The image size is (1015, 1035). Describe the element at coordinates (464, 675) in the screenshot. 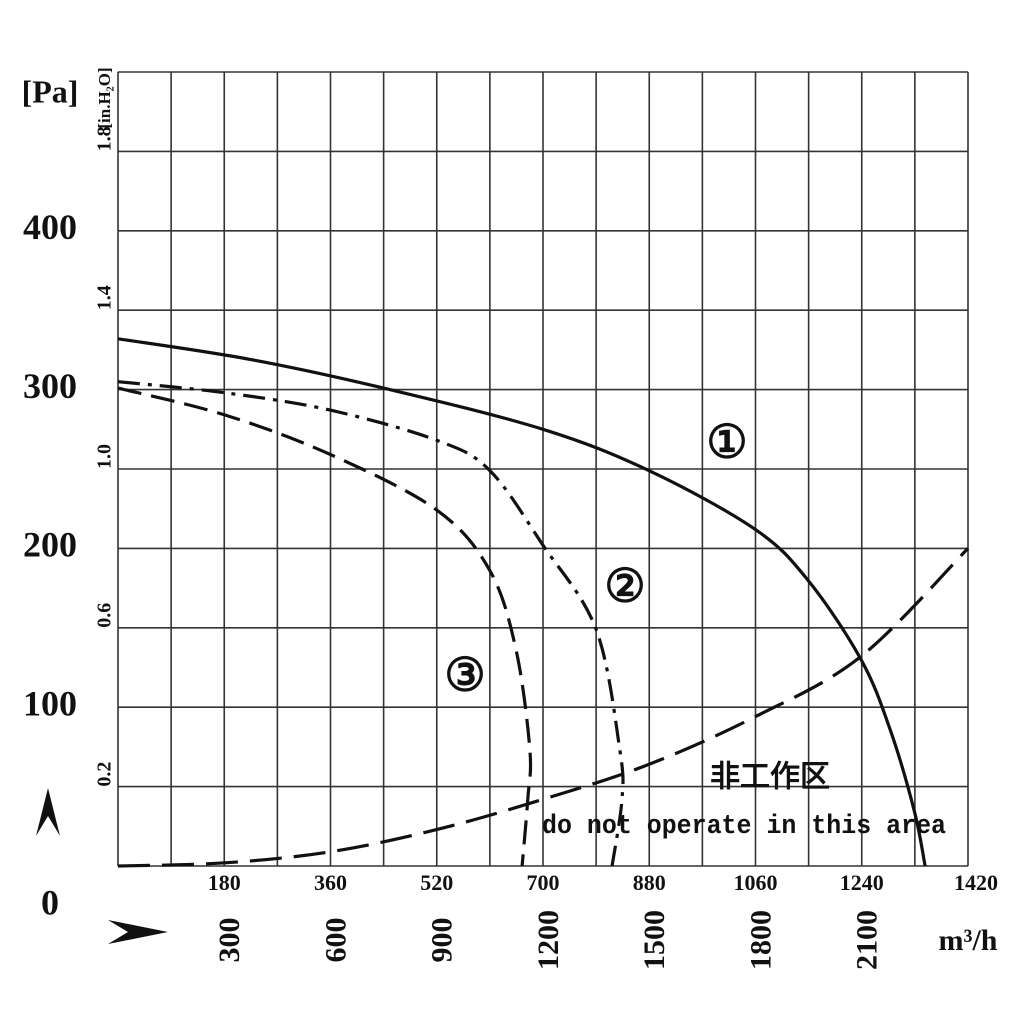

I see `curve-label: ③` at that location.